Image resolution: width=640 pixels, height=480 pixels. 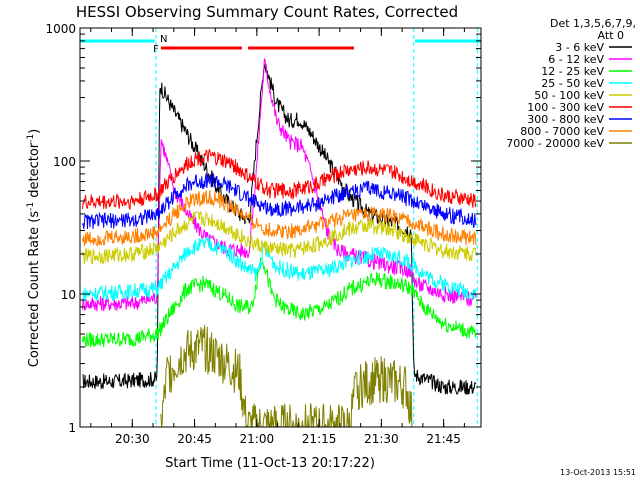 What do you see at coordinates (34, 131) in the screenshot?
I see `y-axis-label-part: )` at bounding box center [34, 131].